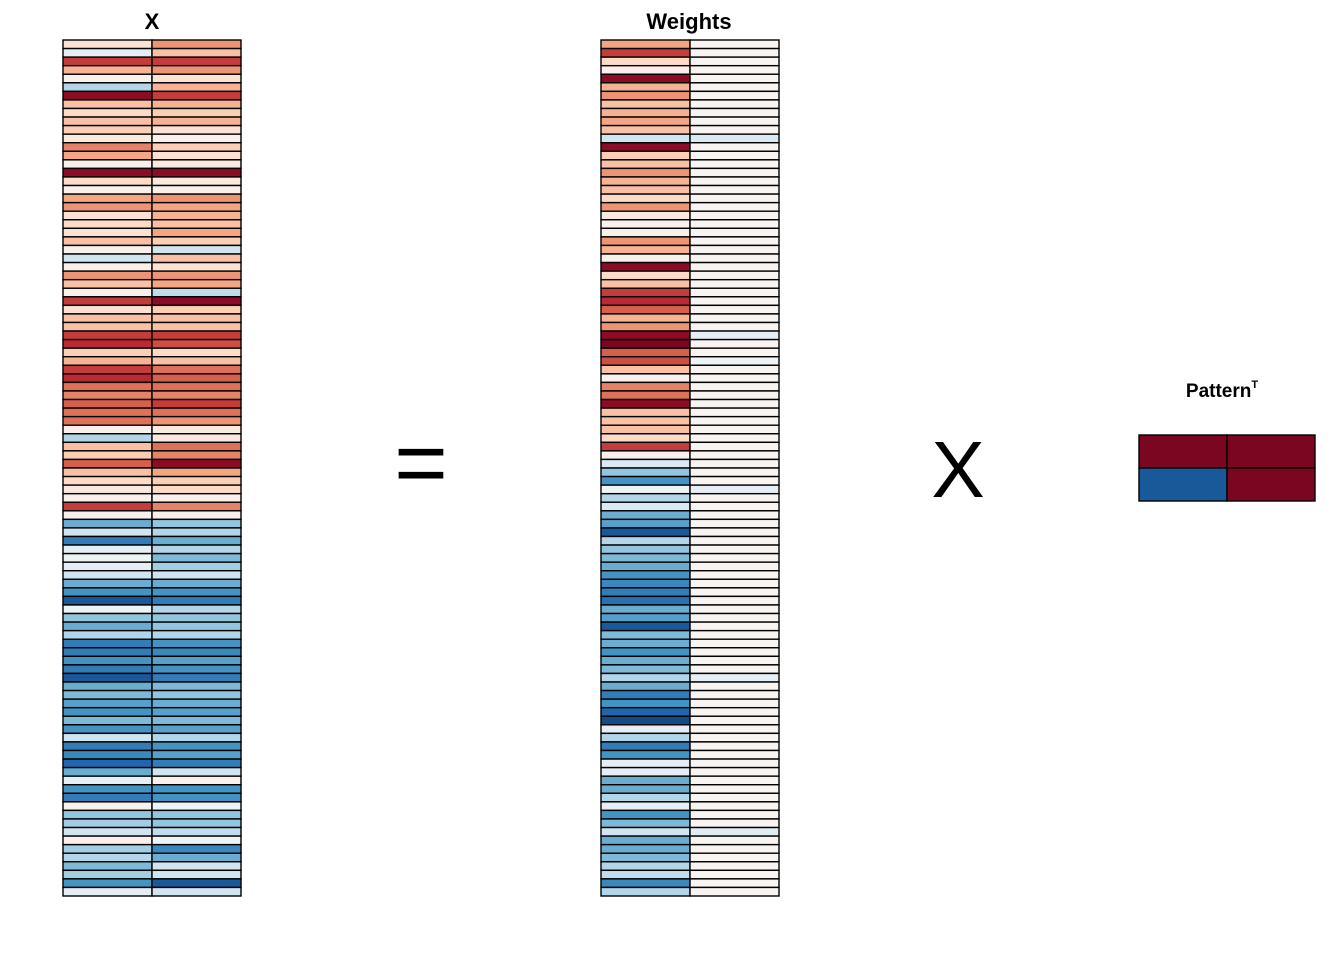 This screenshot has height=960, width=1344. What do you see at coordinates (734, 386) in the screenshot?
I see `weights-cell-r41-c2` at bounding box center [734, 386].